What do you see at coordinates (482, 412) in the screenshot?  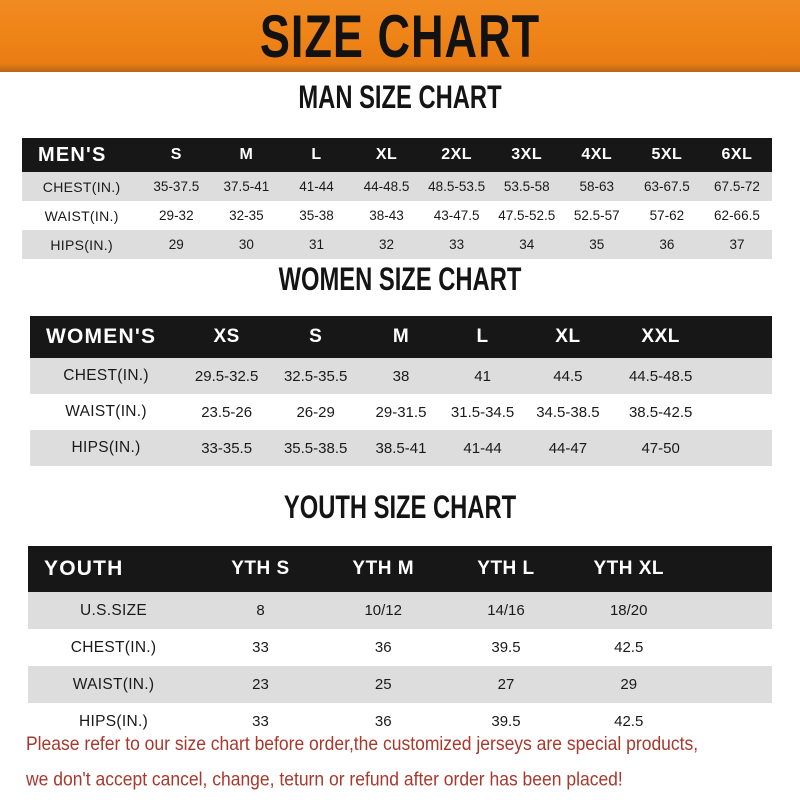 I see `table-cell: 31.5-34.5` at bounding box center [482, 412].